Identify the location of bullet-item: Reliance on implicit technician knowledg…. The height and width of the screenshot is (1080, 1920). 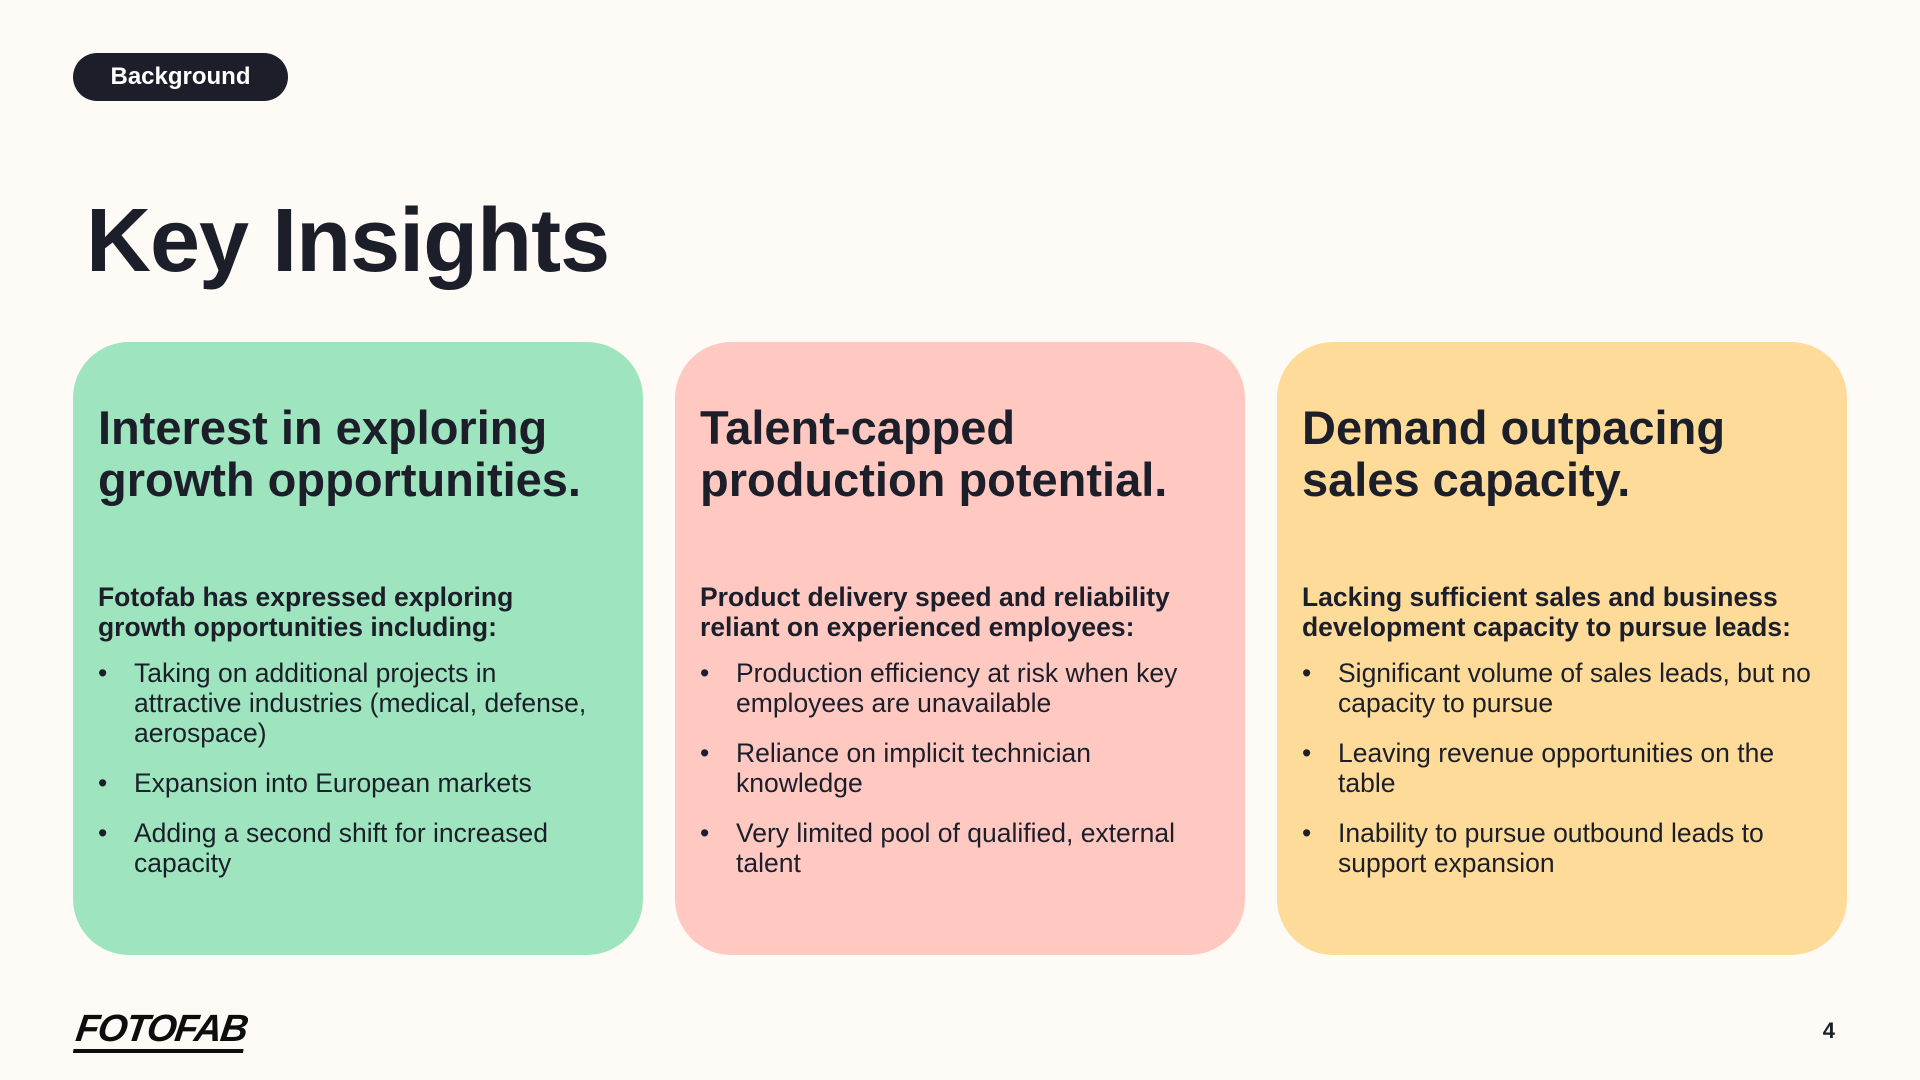
(954, 768).